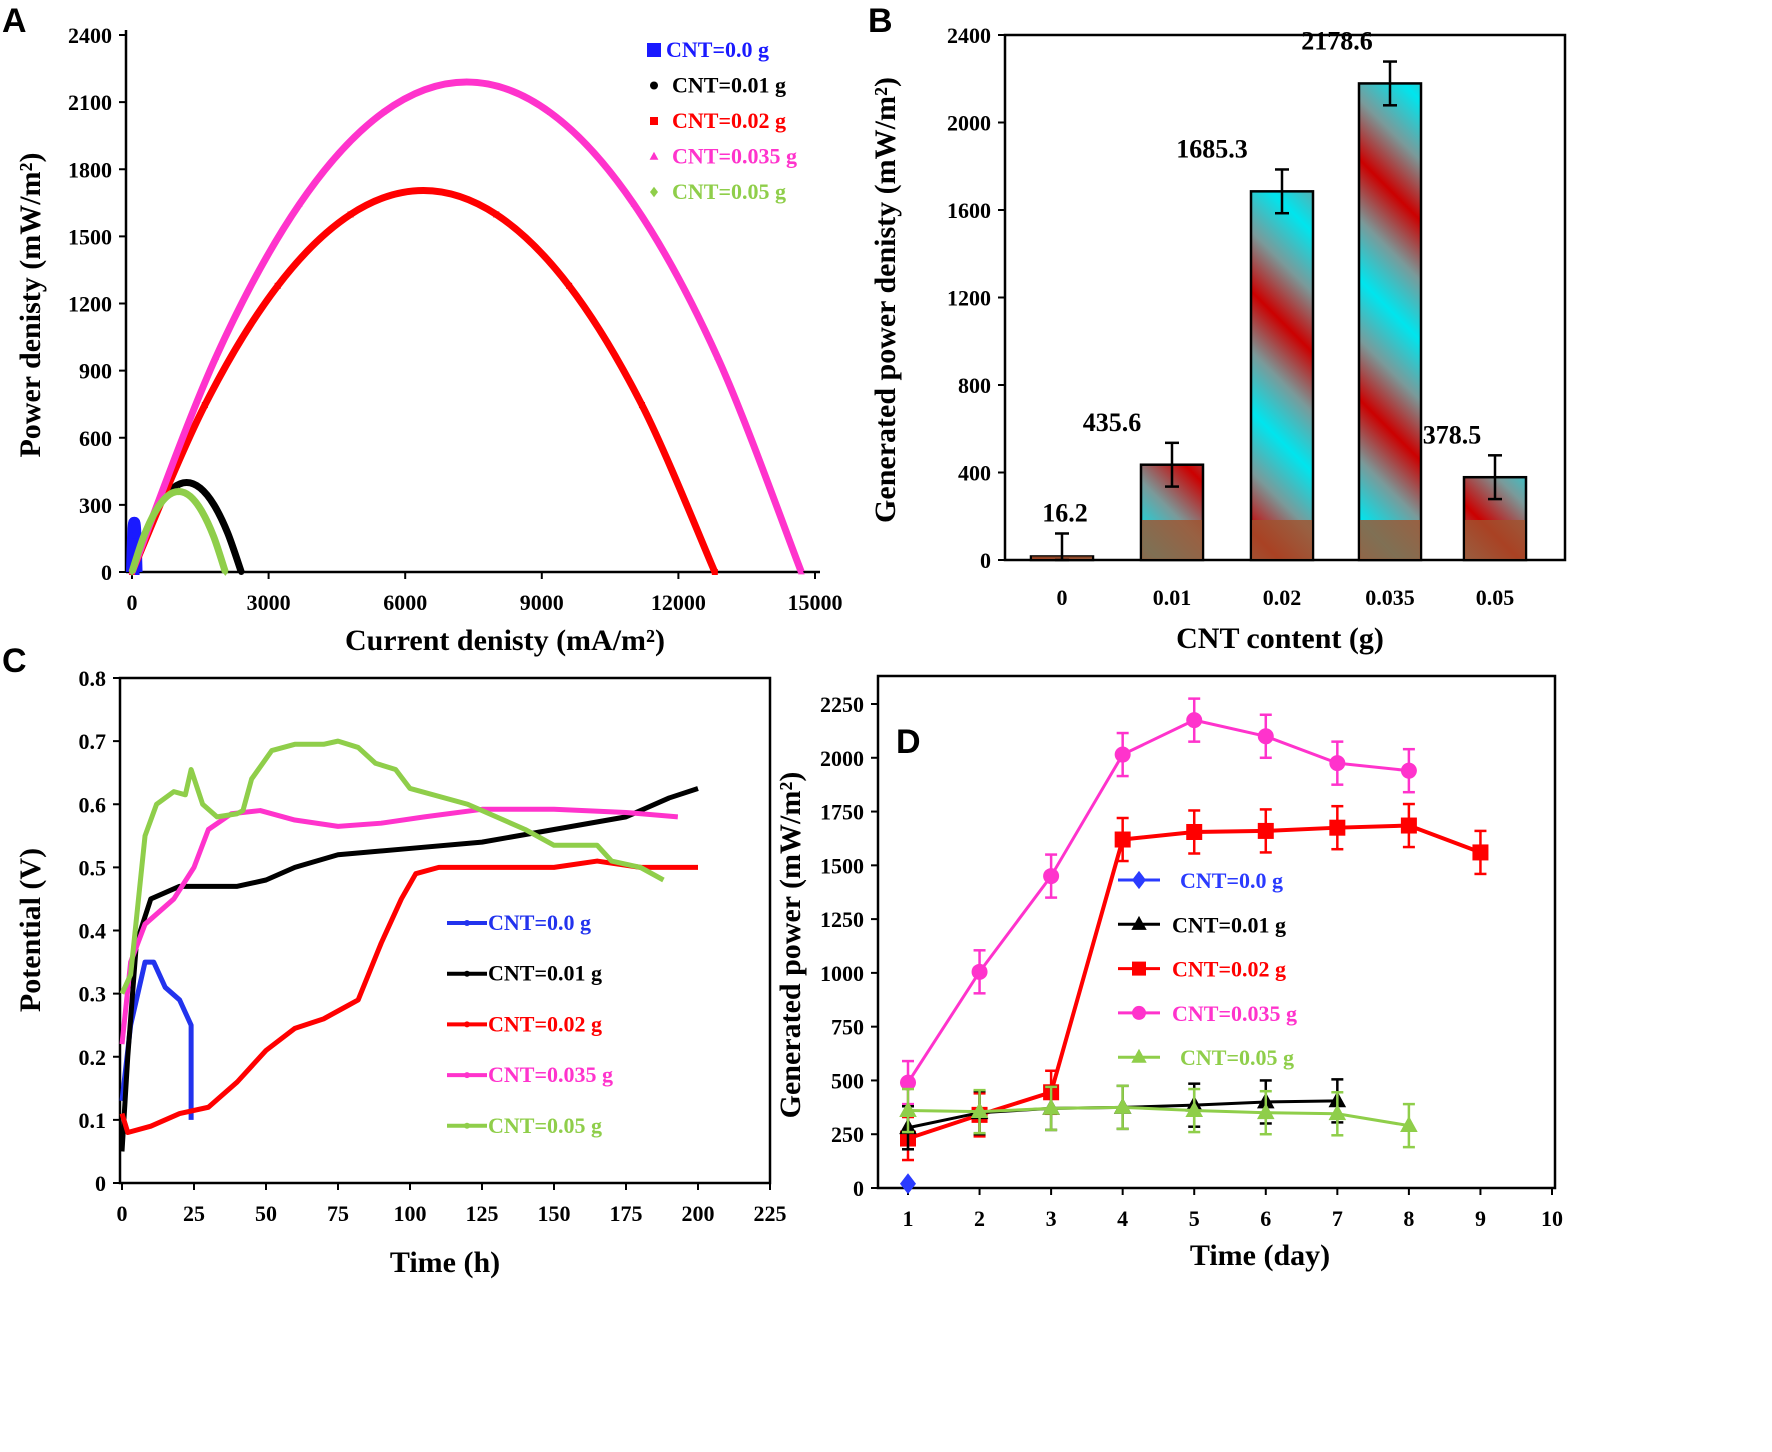 This screenshot has height=1452, width=1772. I want to click on y-tick-label: 0.8, so click(93, 678).